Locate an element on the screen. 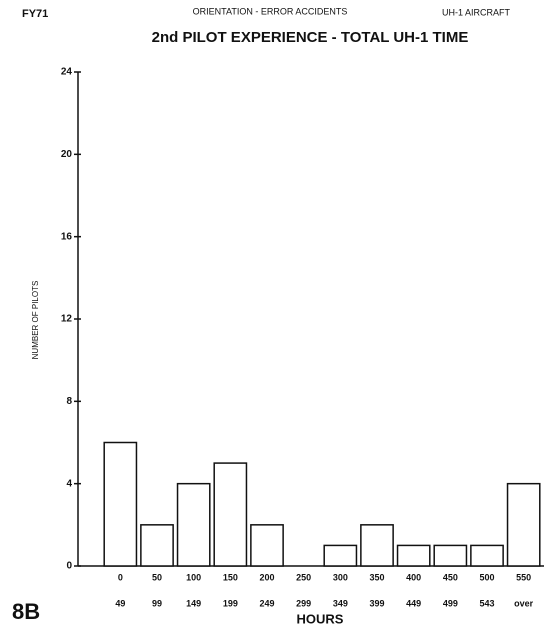 This screenshot has height=633, width=545. y-tick-label: 12 is located at coordinates (67, 319).